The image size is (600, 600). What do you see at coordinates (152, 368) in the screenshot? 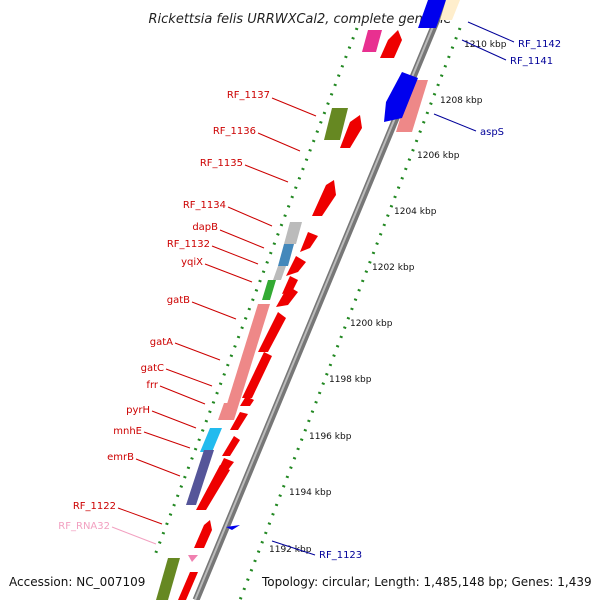
I see `gene-label-gatc: gatC` at bounding box center [152, 368].